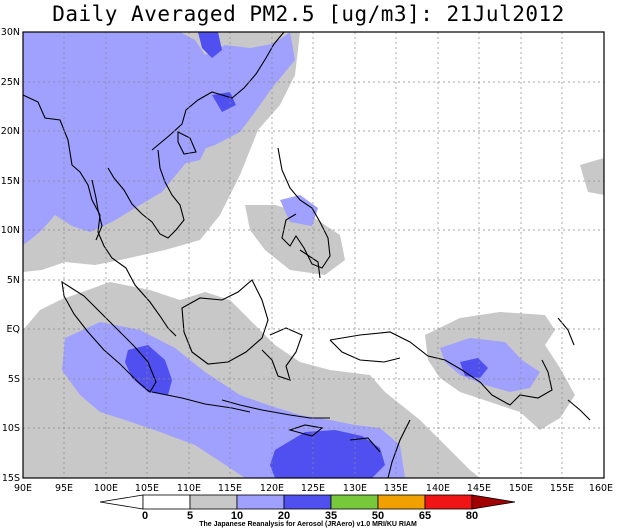 The width and height of the screenshot is (617, 529). What do you see at coordinates (438, 488) in the screenshot?
I see `lon-label: 140E` at bounding box center [438, 488].